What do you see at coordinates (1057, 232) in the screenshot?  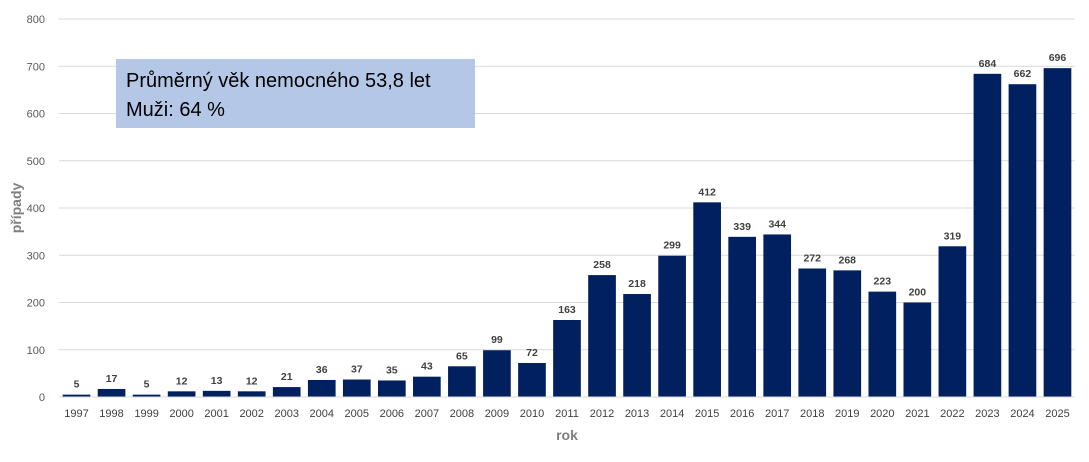 I see `bar-2025` at bounding box center [1057, 232].